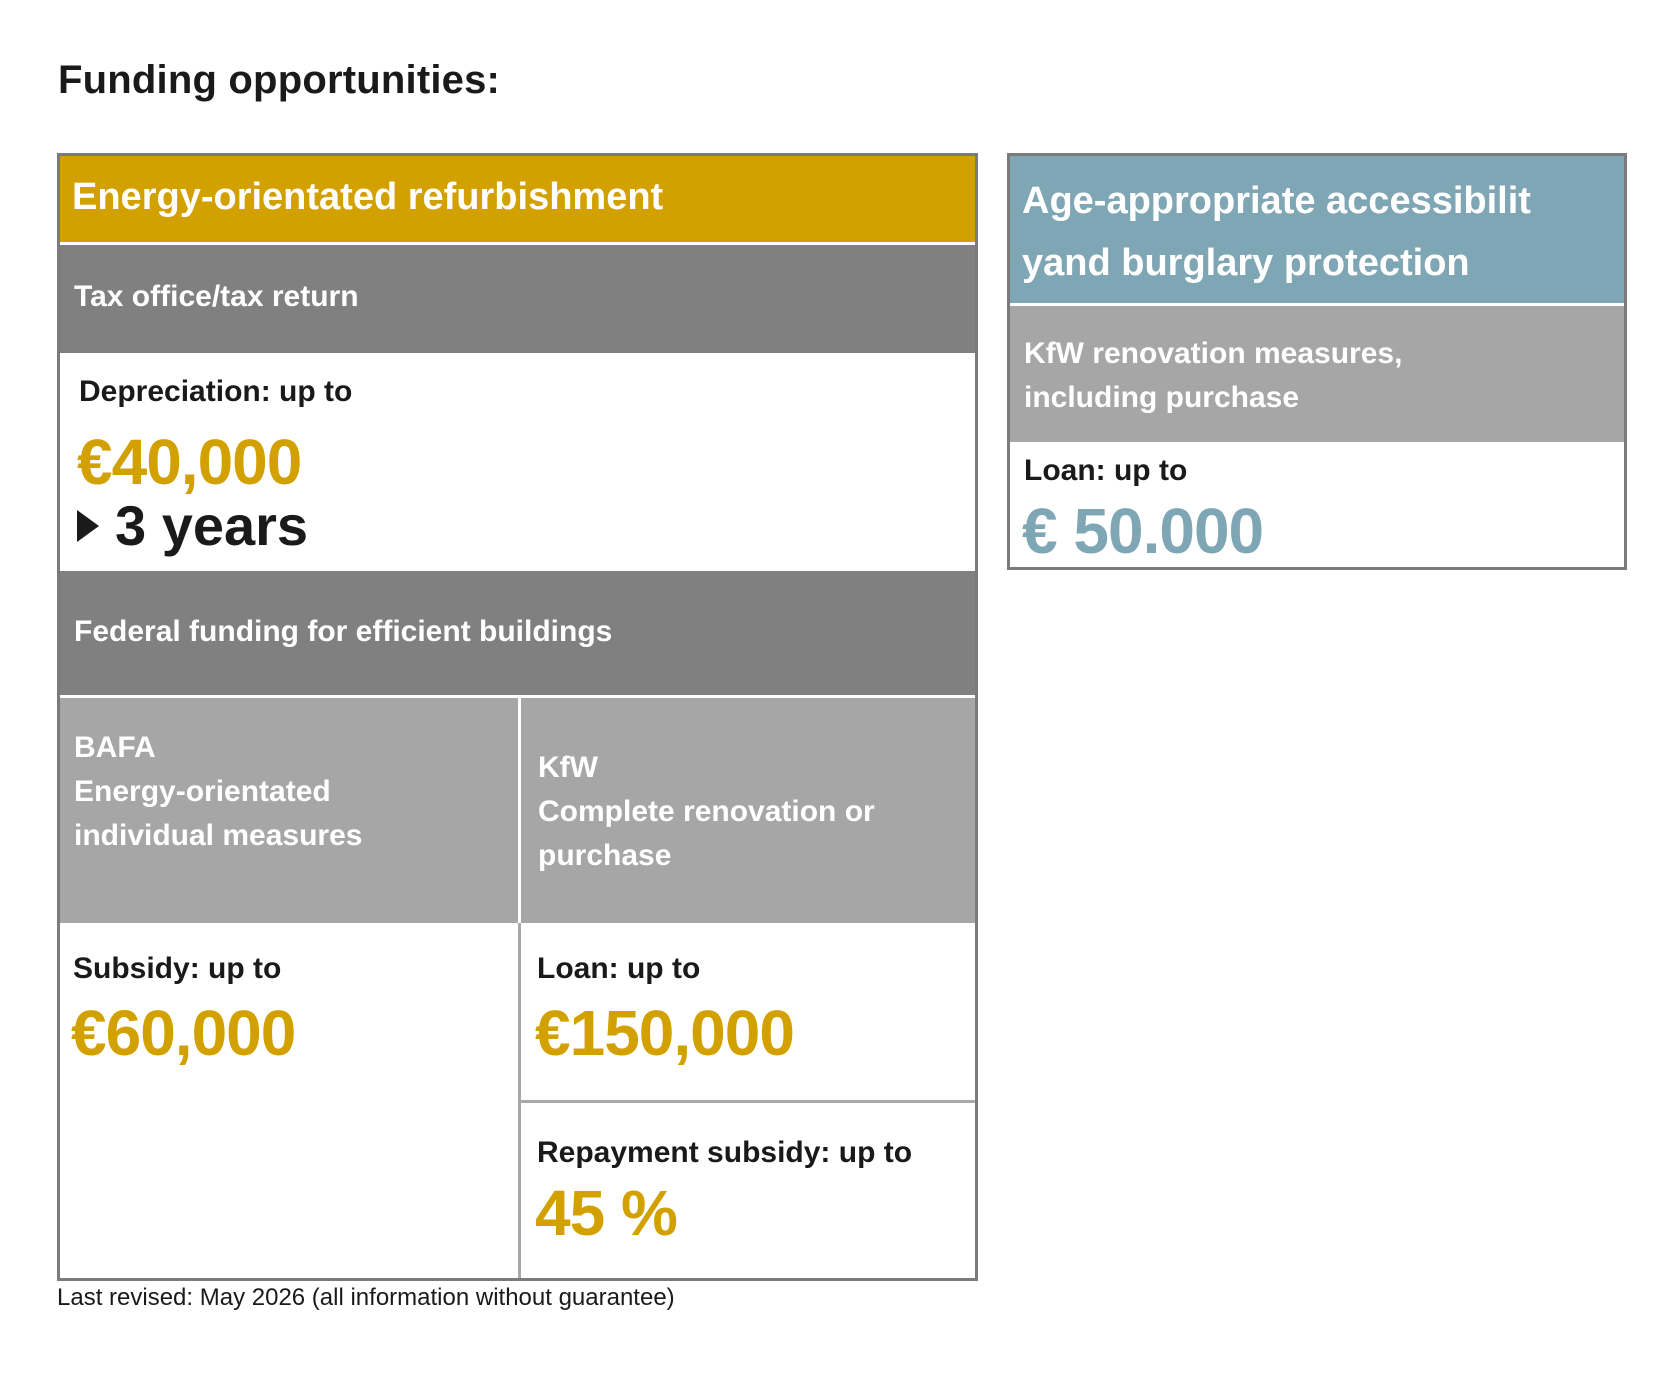  What do you see at coordinates (183, 1033) in the screenshot?
I see `subsidy-value: €60,000` at bounding box center [183, 1033].